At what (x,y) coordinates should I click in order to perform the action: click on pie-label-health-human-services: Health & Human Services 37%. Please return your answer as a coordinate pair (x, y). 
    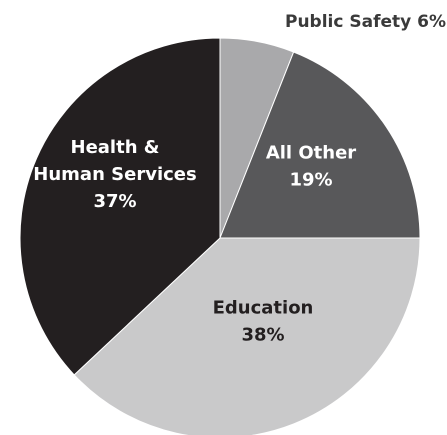
    Looking at the image, I should click on (114, 174).